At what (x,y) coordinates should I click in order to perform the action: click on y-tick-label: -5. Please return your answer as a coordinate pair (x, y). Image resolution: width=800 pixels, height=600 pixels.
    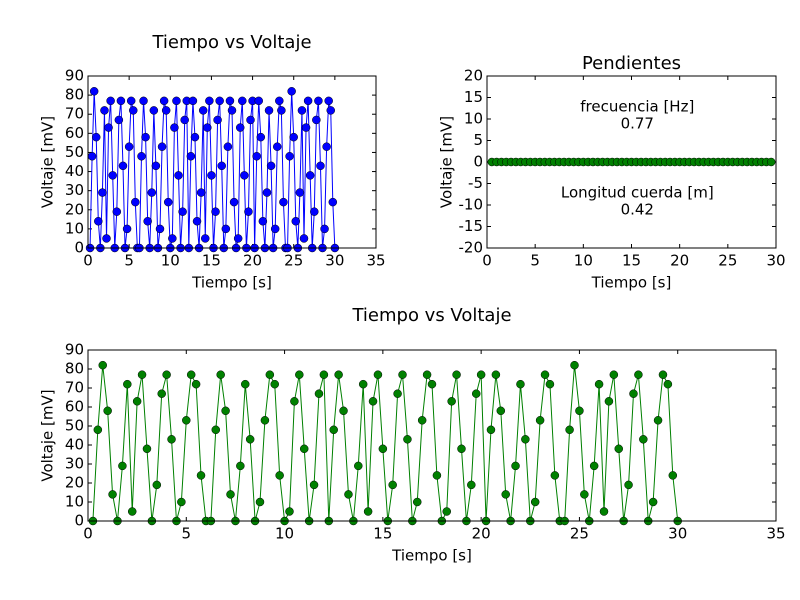
    Looking at the image, I should click on (475, 183).